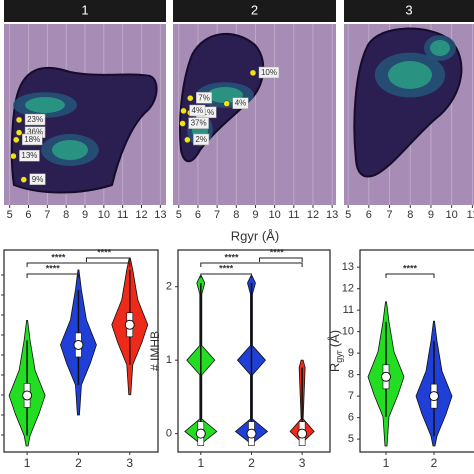  Describe the element at coordinates (255, 235) in the screenshot. I see `x-axis-title: Rgyr (Å)` at that location.